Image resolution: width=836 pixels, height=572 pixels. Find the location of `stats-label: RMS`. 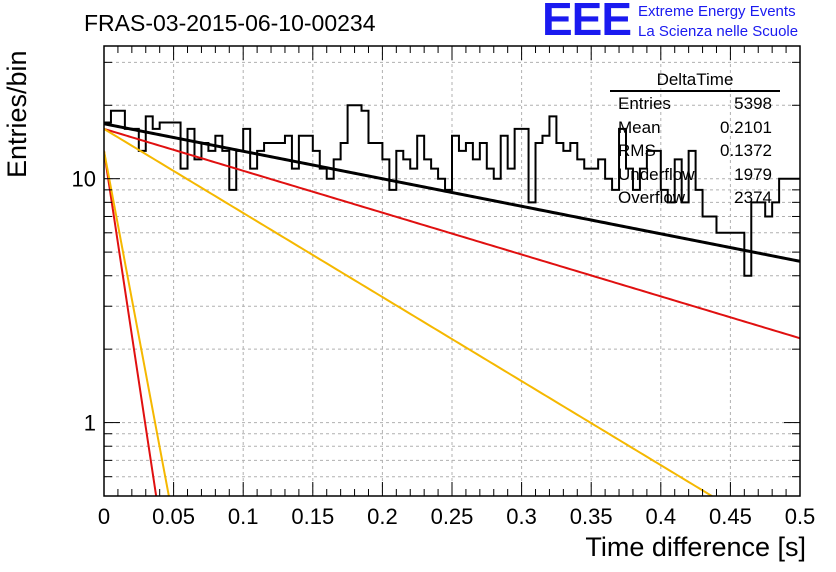

stats-label: RMS is located at coordinates (637, 150).